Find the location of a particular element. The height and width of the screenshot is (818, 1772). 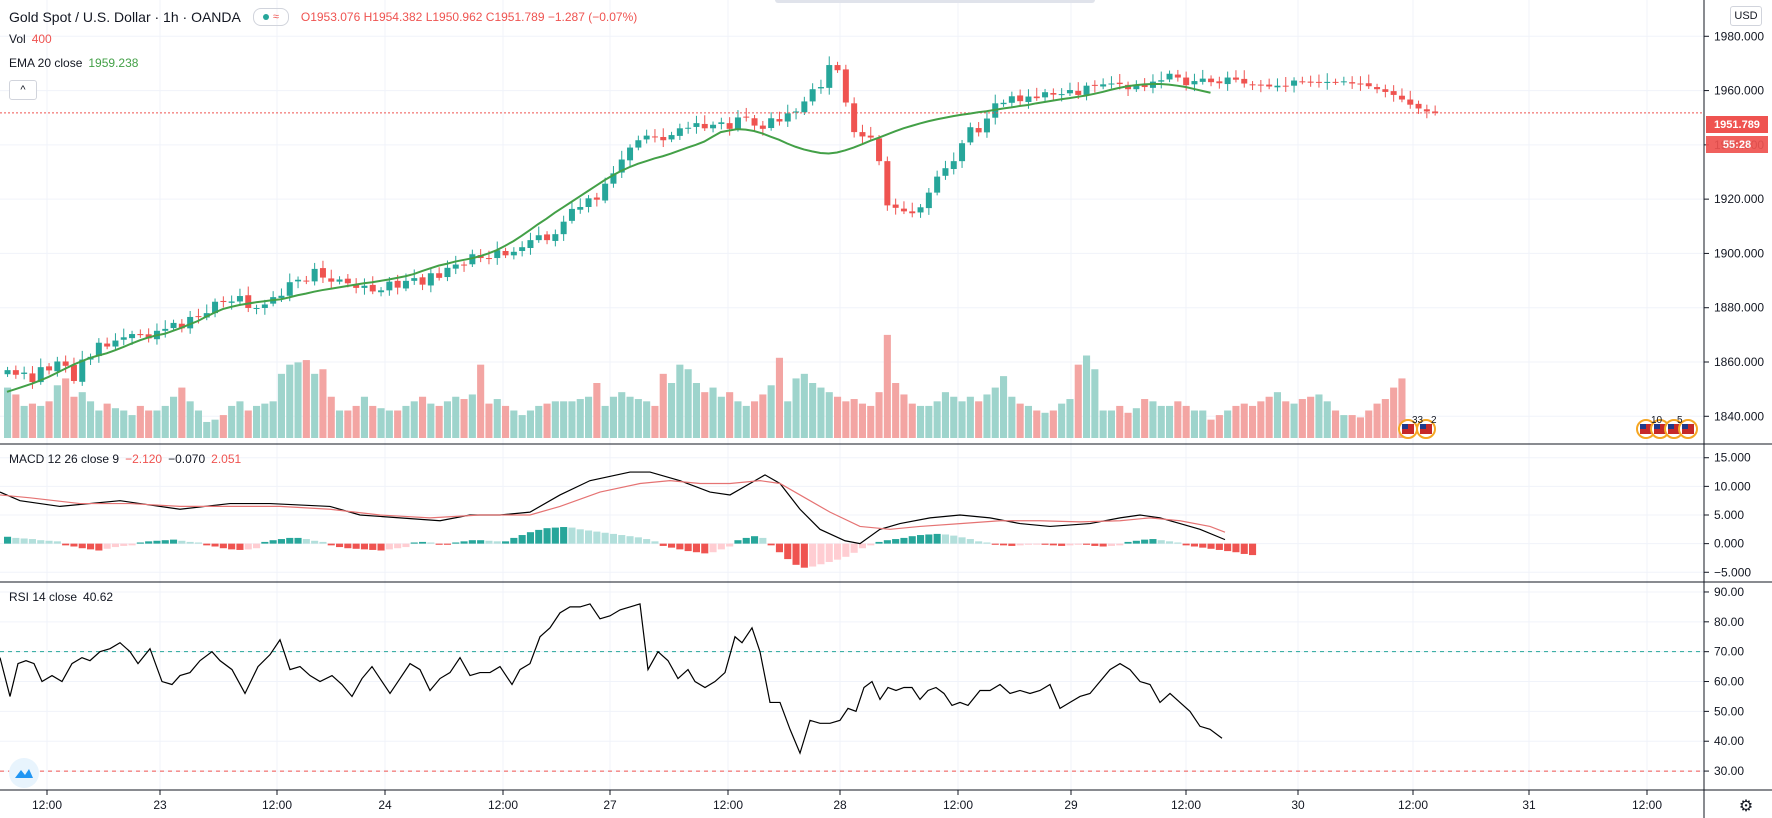

eye-icon: ≈ is located at coordinates (275, 17).